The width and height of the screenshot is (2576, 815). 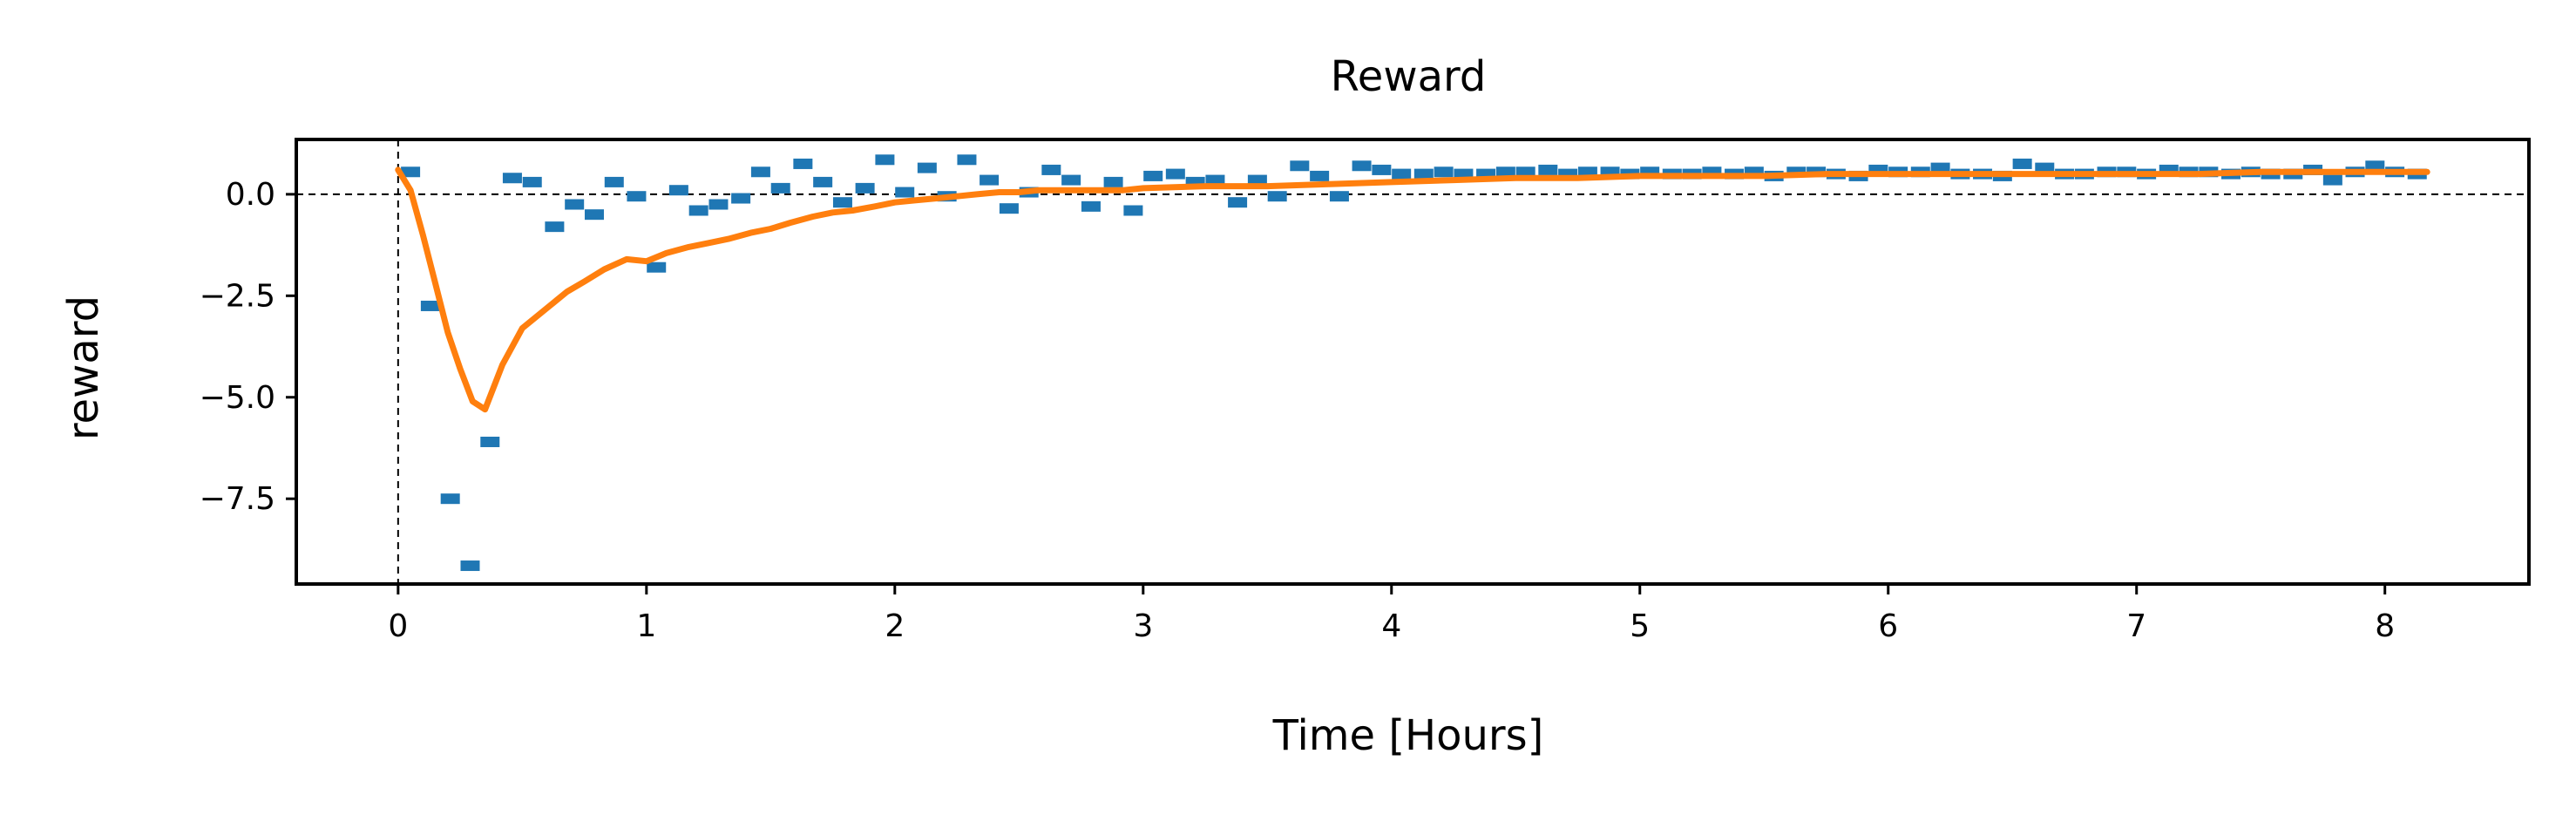 What do you see at coordinates (250, 195) in the screenshot?
I see `y-tick-label: 0.0` at bounding box center [250, 195].